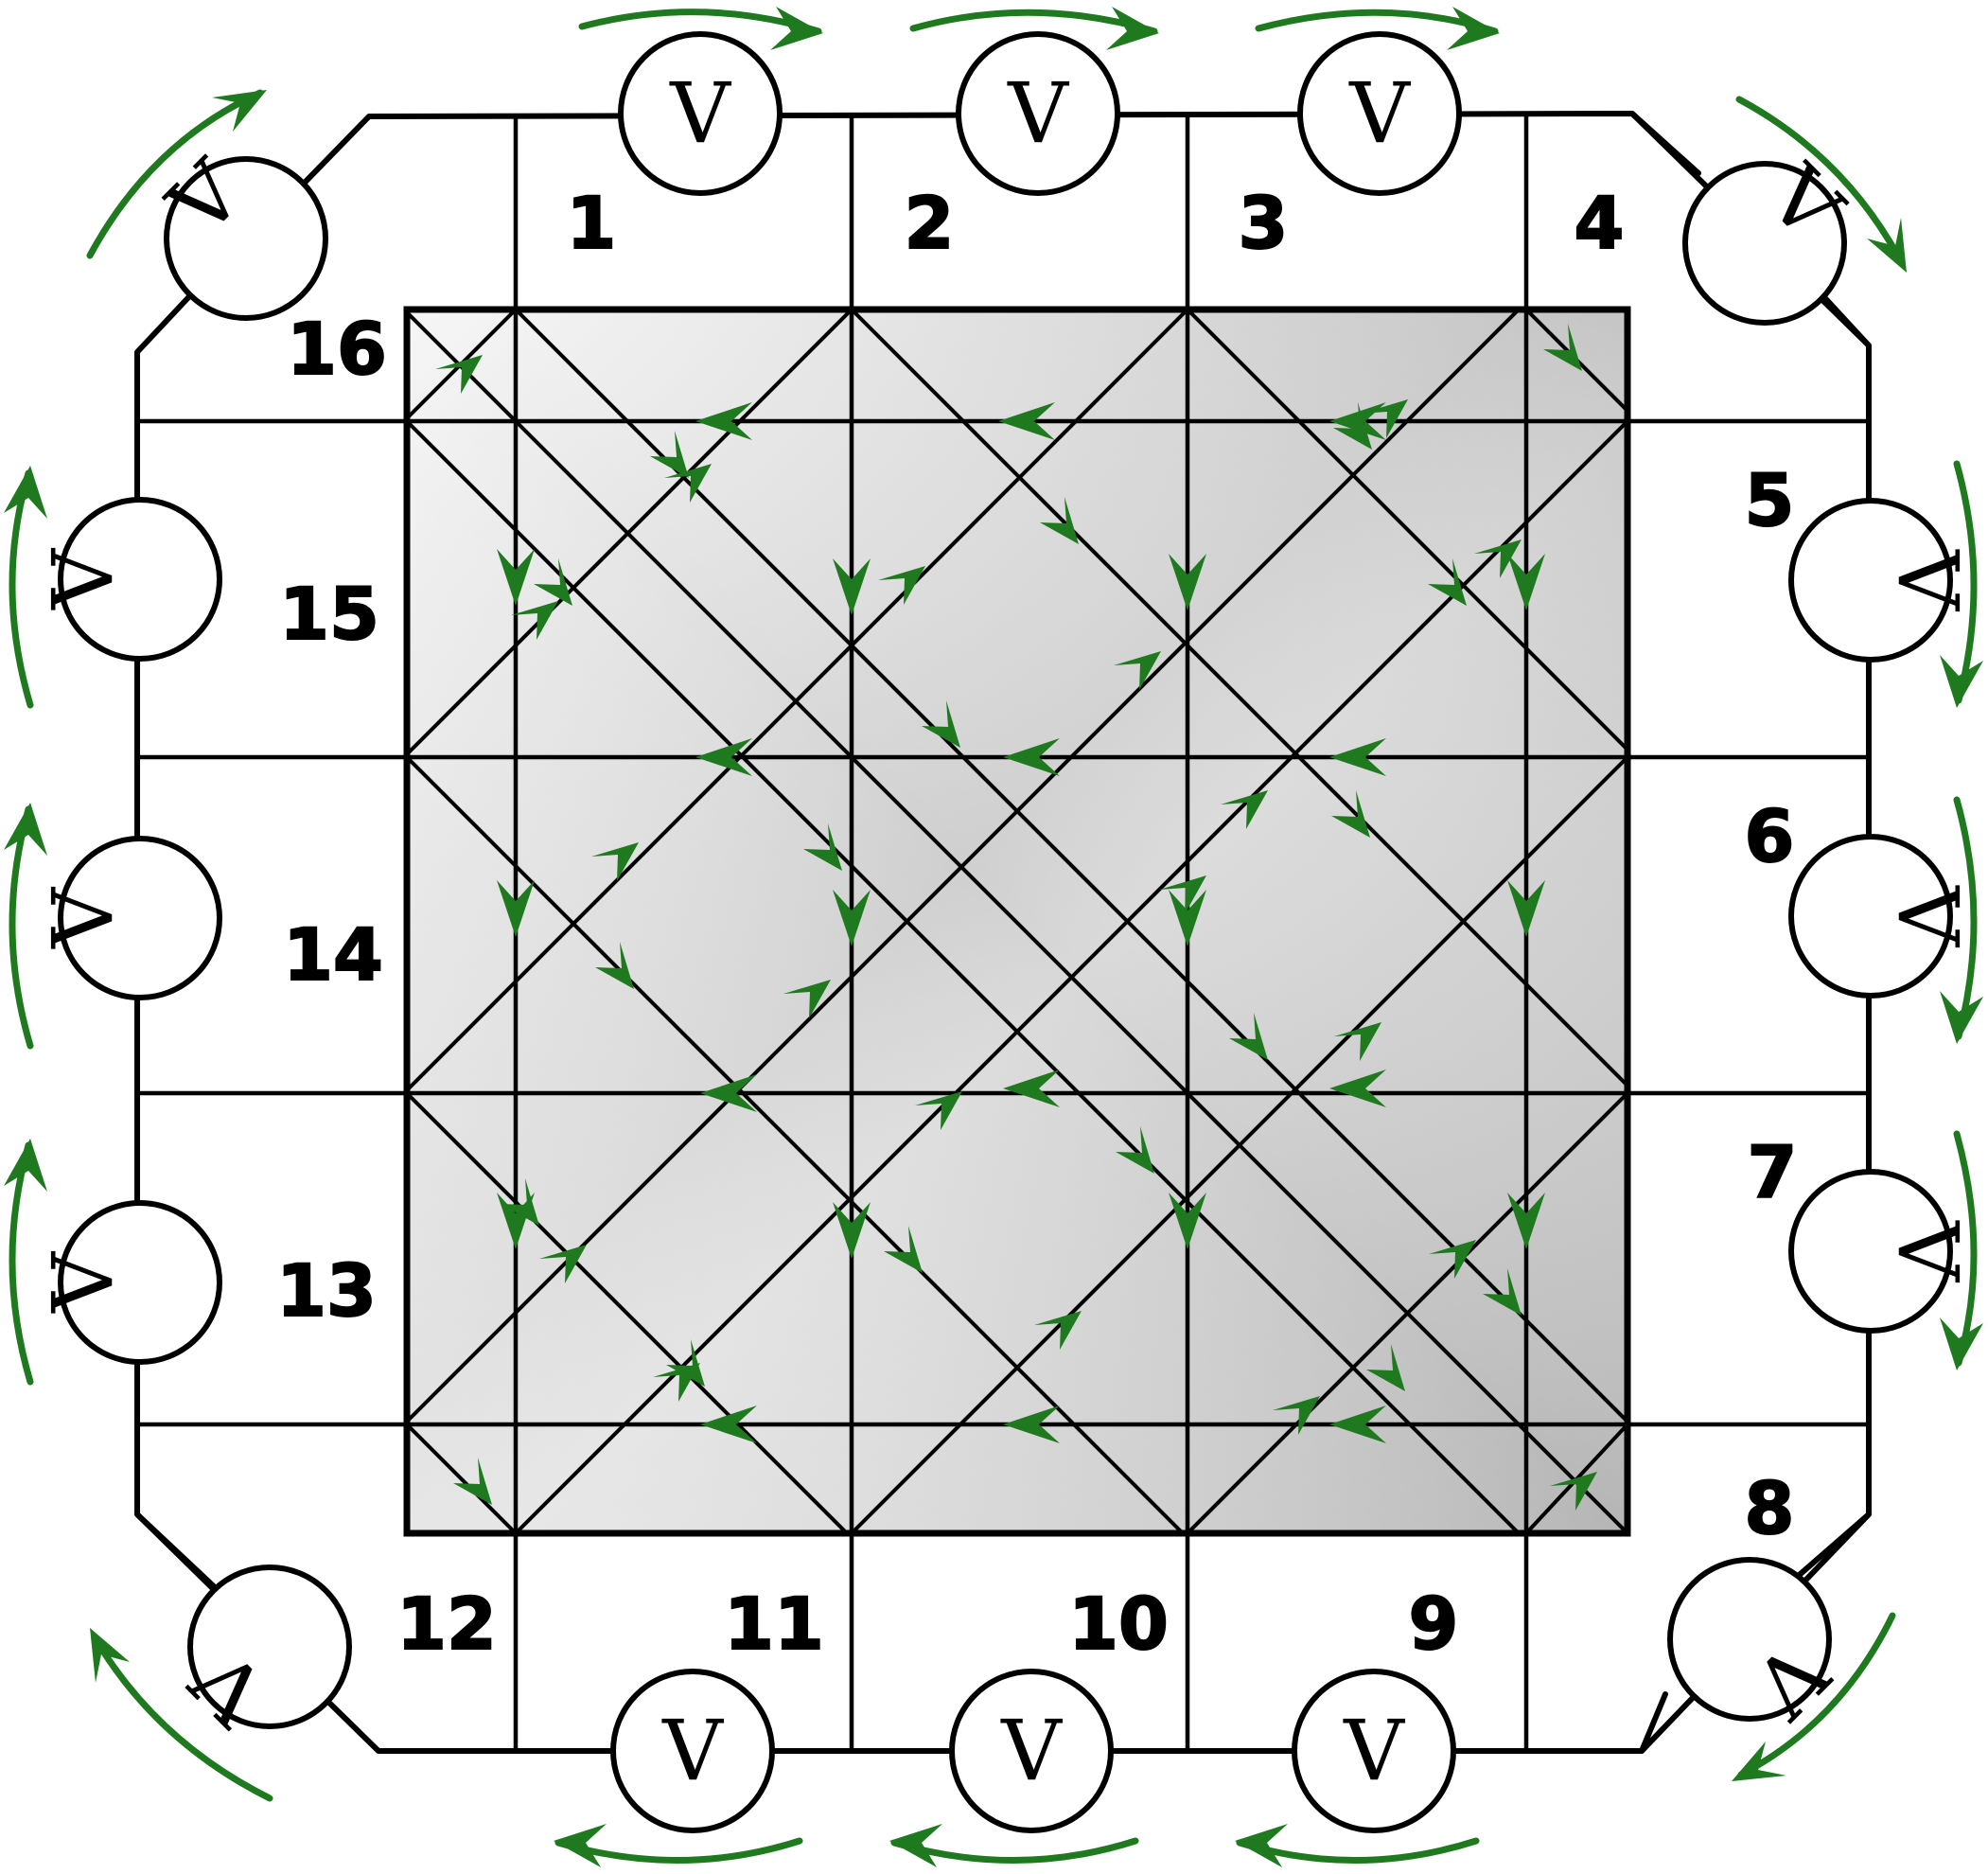 The image size is (1988, 1874). What do you see at coordinates (1756, 1646) in the screenshot?
I see `voltmeter-corner-br: V` at bounding box center [1756, 1646].